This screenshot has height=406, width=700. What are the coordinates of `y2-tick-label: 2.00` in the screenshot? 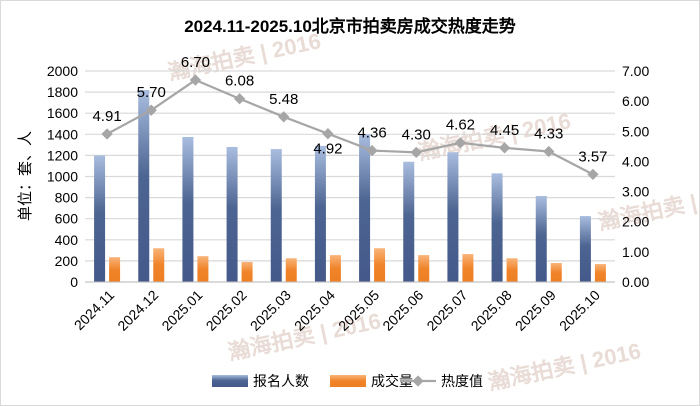 It's located at (635, 222).